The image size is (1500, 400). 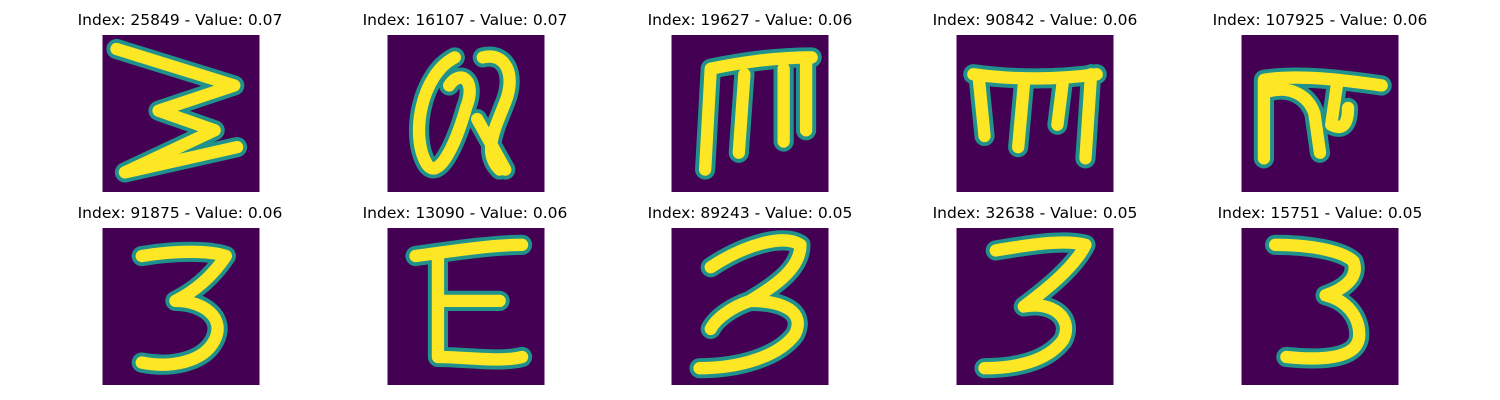 I want to click on image-panel: Index: 16107 - Value: 0.07, so click(x=465, y=96).